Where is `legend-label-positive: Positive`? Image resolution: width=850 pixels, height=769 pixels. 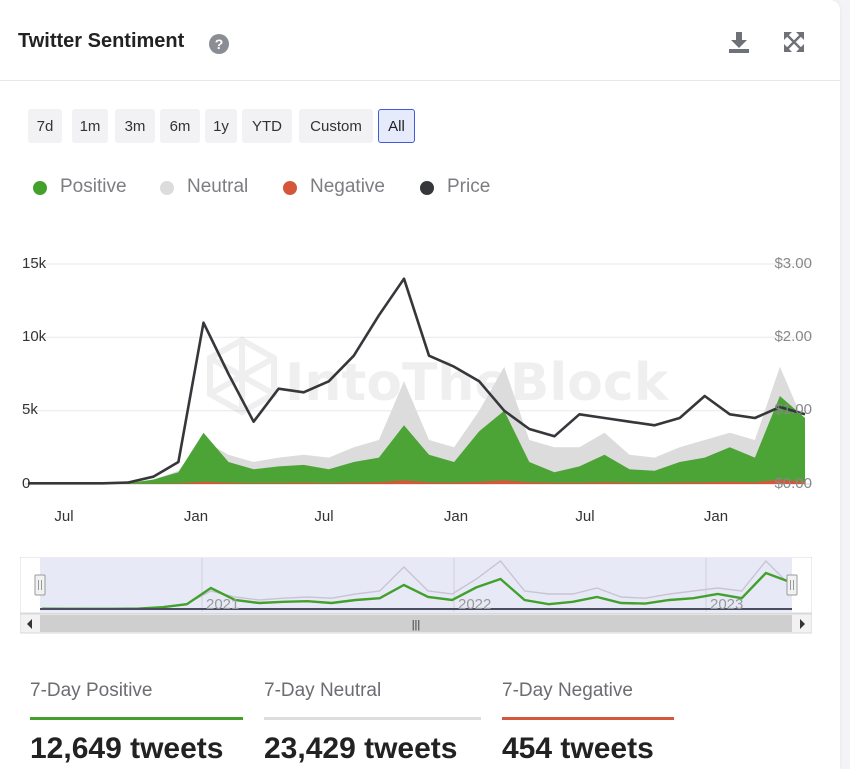 legend-label-positive: Positive is located at coordinates (93, 186).